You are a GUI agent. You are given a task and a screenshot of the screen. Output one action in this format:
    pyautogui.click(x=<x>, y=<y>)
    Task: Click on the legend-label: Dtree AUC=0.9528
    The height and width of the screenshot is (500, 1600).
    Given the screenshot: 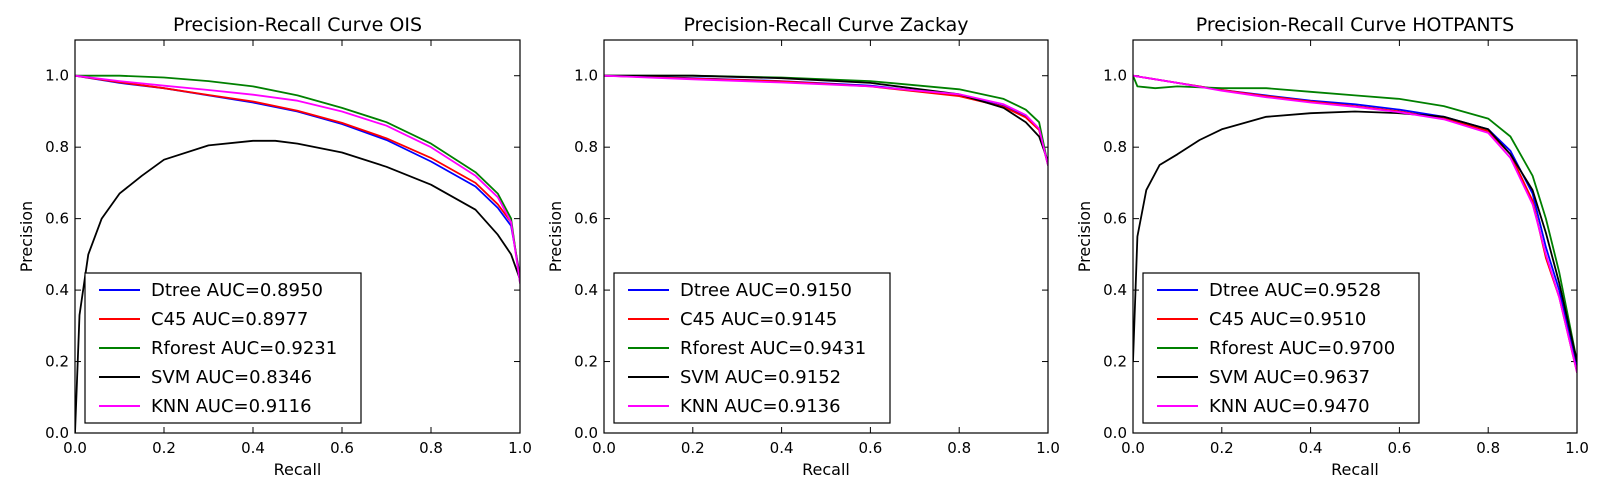 What is the action you would take?
    pyautogui.click(x=1295, y=290)
    